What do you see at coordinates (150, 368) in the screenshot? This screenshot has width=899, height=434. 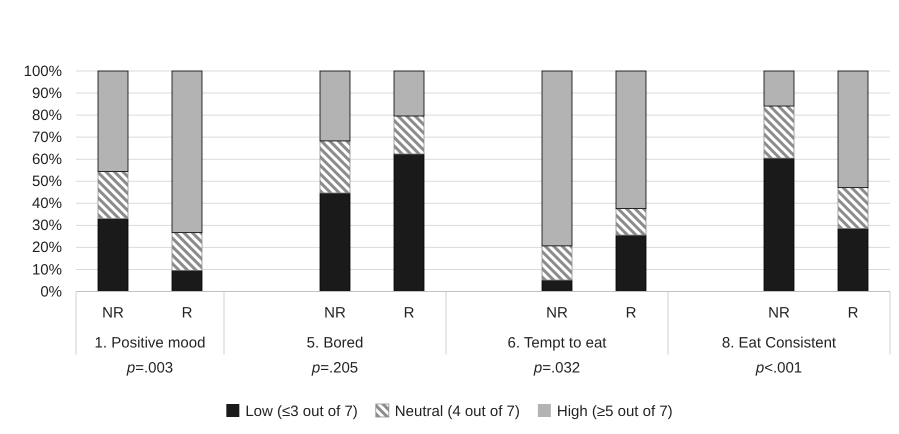 I see `text: p=.003` at bounding box center [150, 368].